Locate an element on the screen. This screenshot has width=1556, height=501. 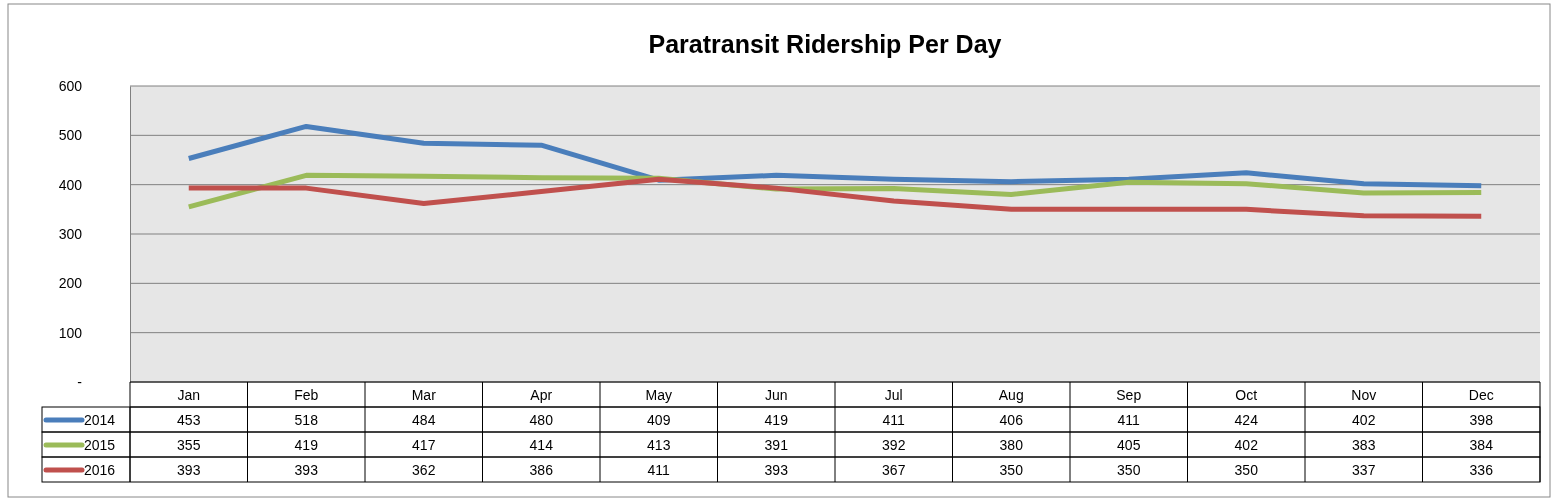
x-tick-label: Jun is located at coordinates (776, 395).